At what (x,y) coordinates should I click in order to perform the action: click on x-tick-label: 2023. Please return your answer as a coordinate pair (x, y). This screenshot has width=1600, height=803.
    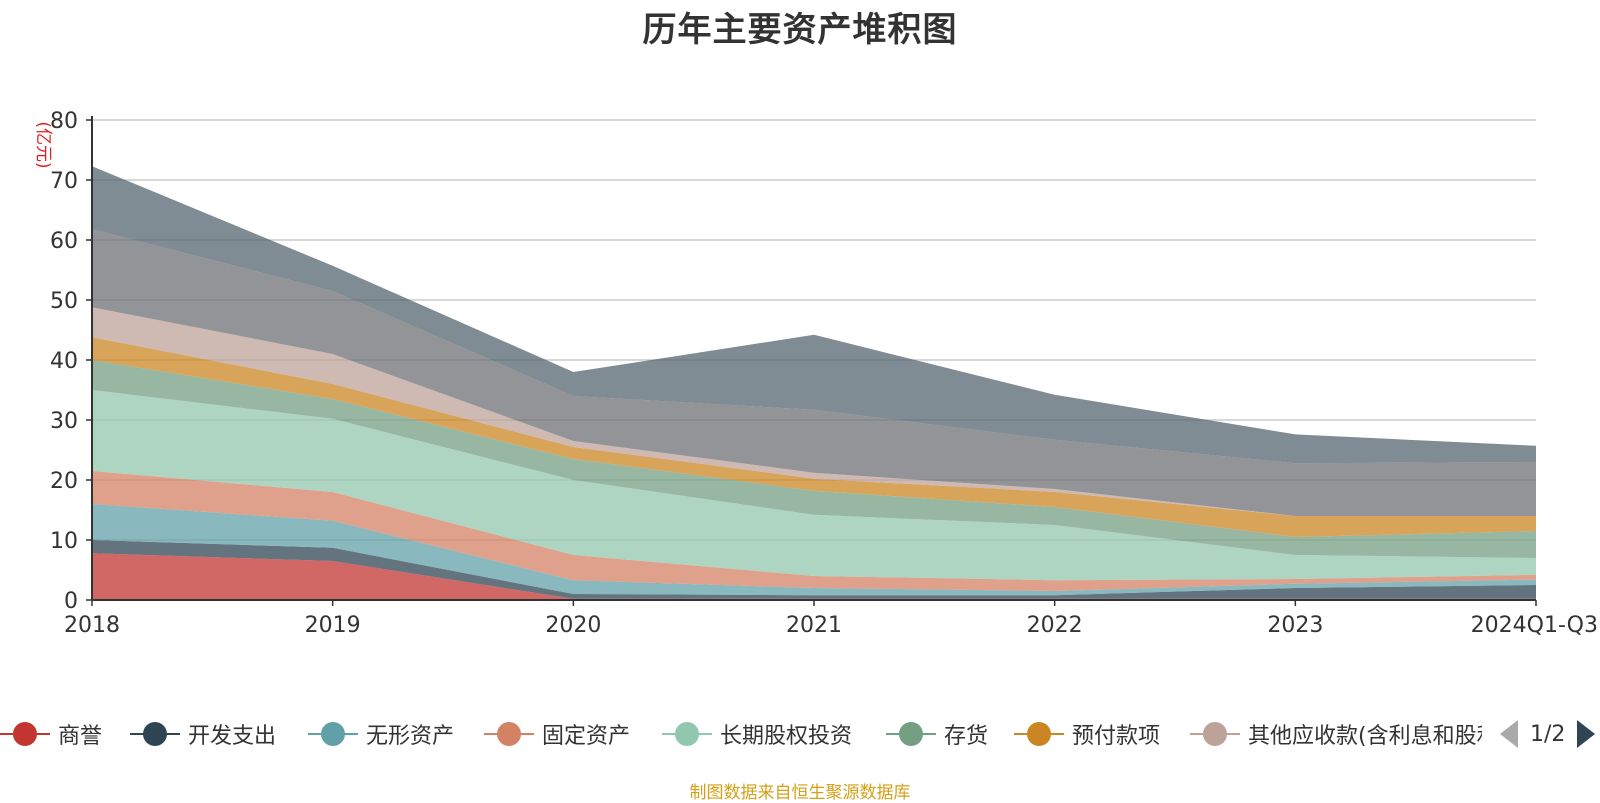
    Looking at the image, I should click on (1295, 625).